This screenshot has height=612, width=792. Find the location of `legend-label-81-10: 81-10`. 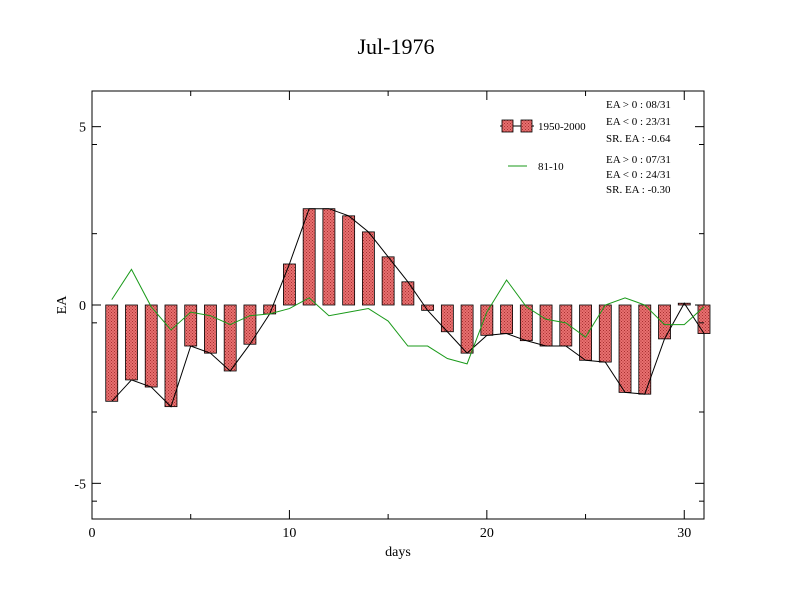

legend-label-81-10: 81-10 is located at coordinates (551, 167).